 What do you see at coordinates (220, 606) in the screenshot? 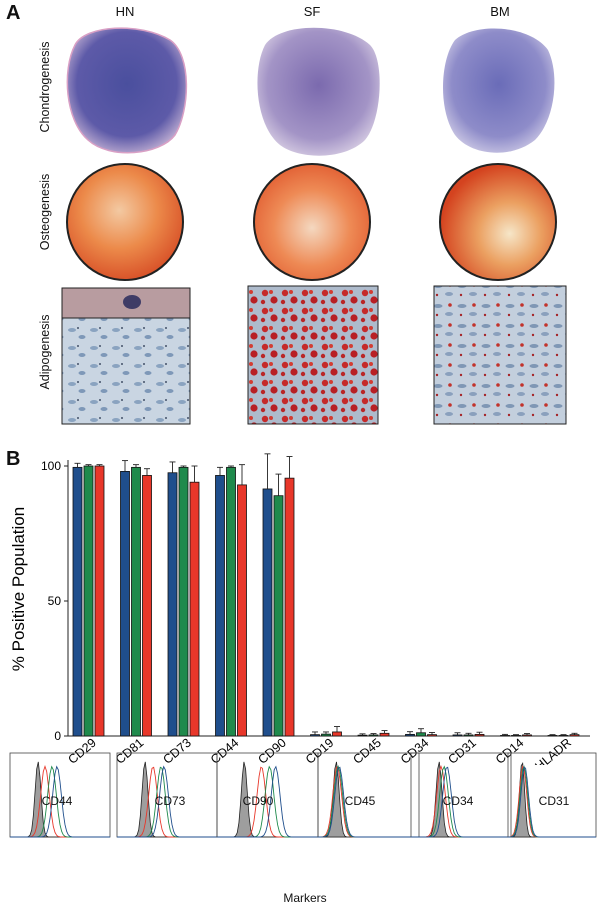
I see `bar-CD44-s1` at bounding box center [220, 606].